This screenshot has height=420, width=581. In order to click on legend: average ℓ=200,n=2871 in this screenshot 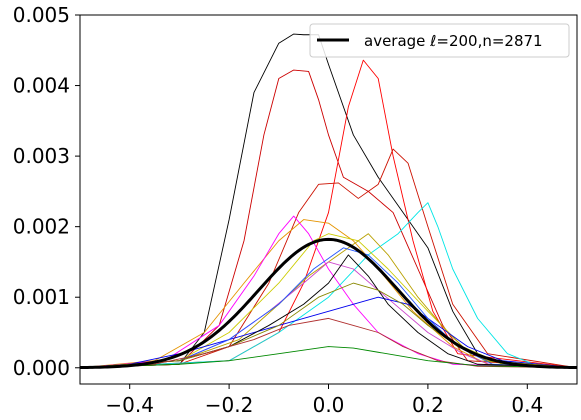, I will do `click(439, 40)`.